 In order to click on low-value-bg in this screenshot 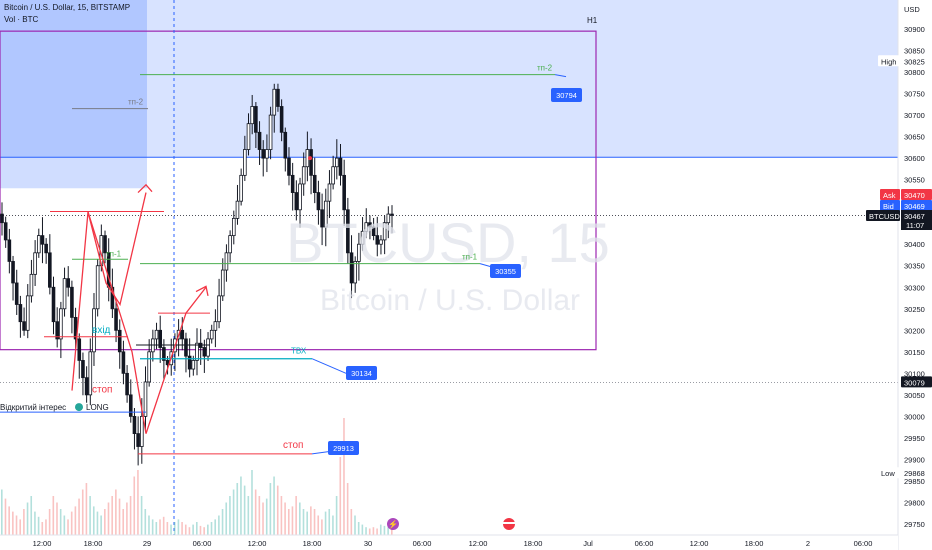, I will do `click(916, 473)`.